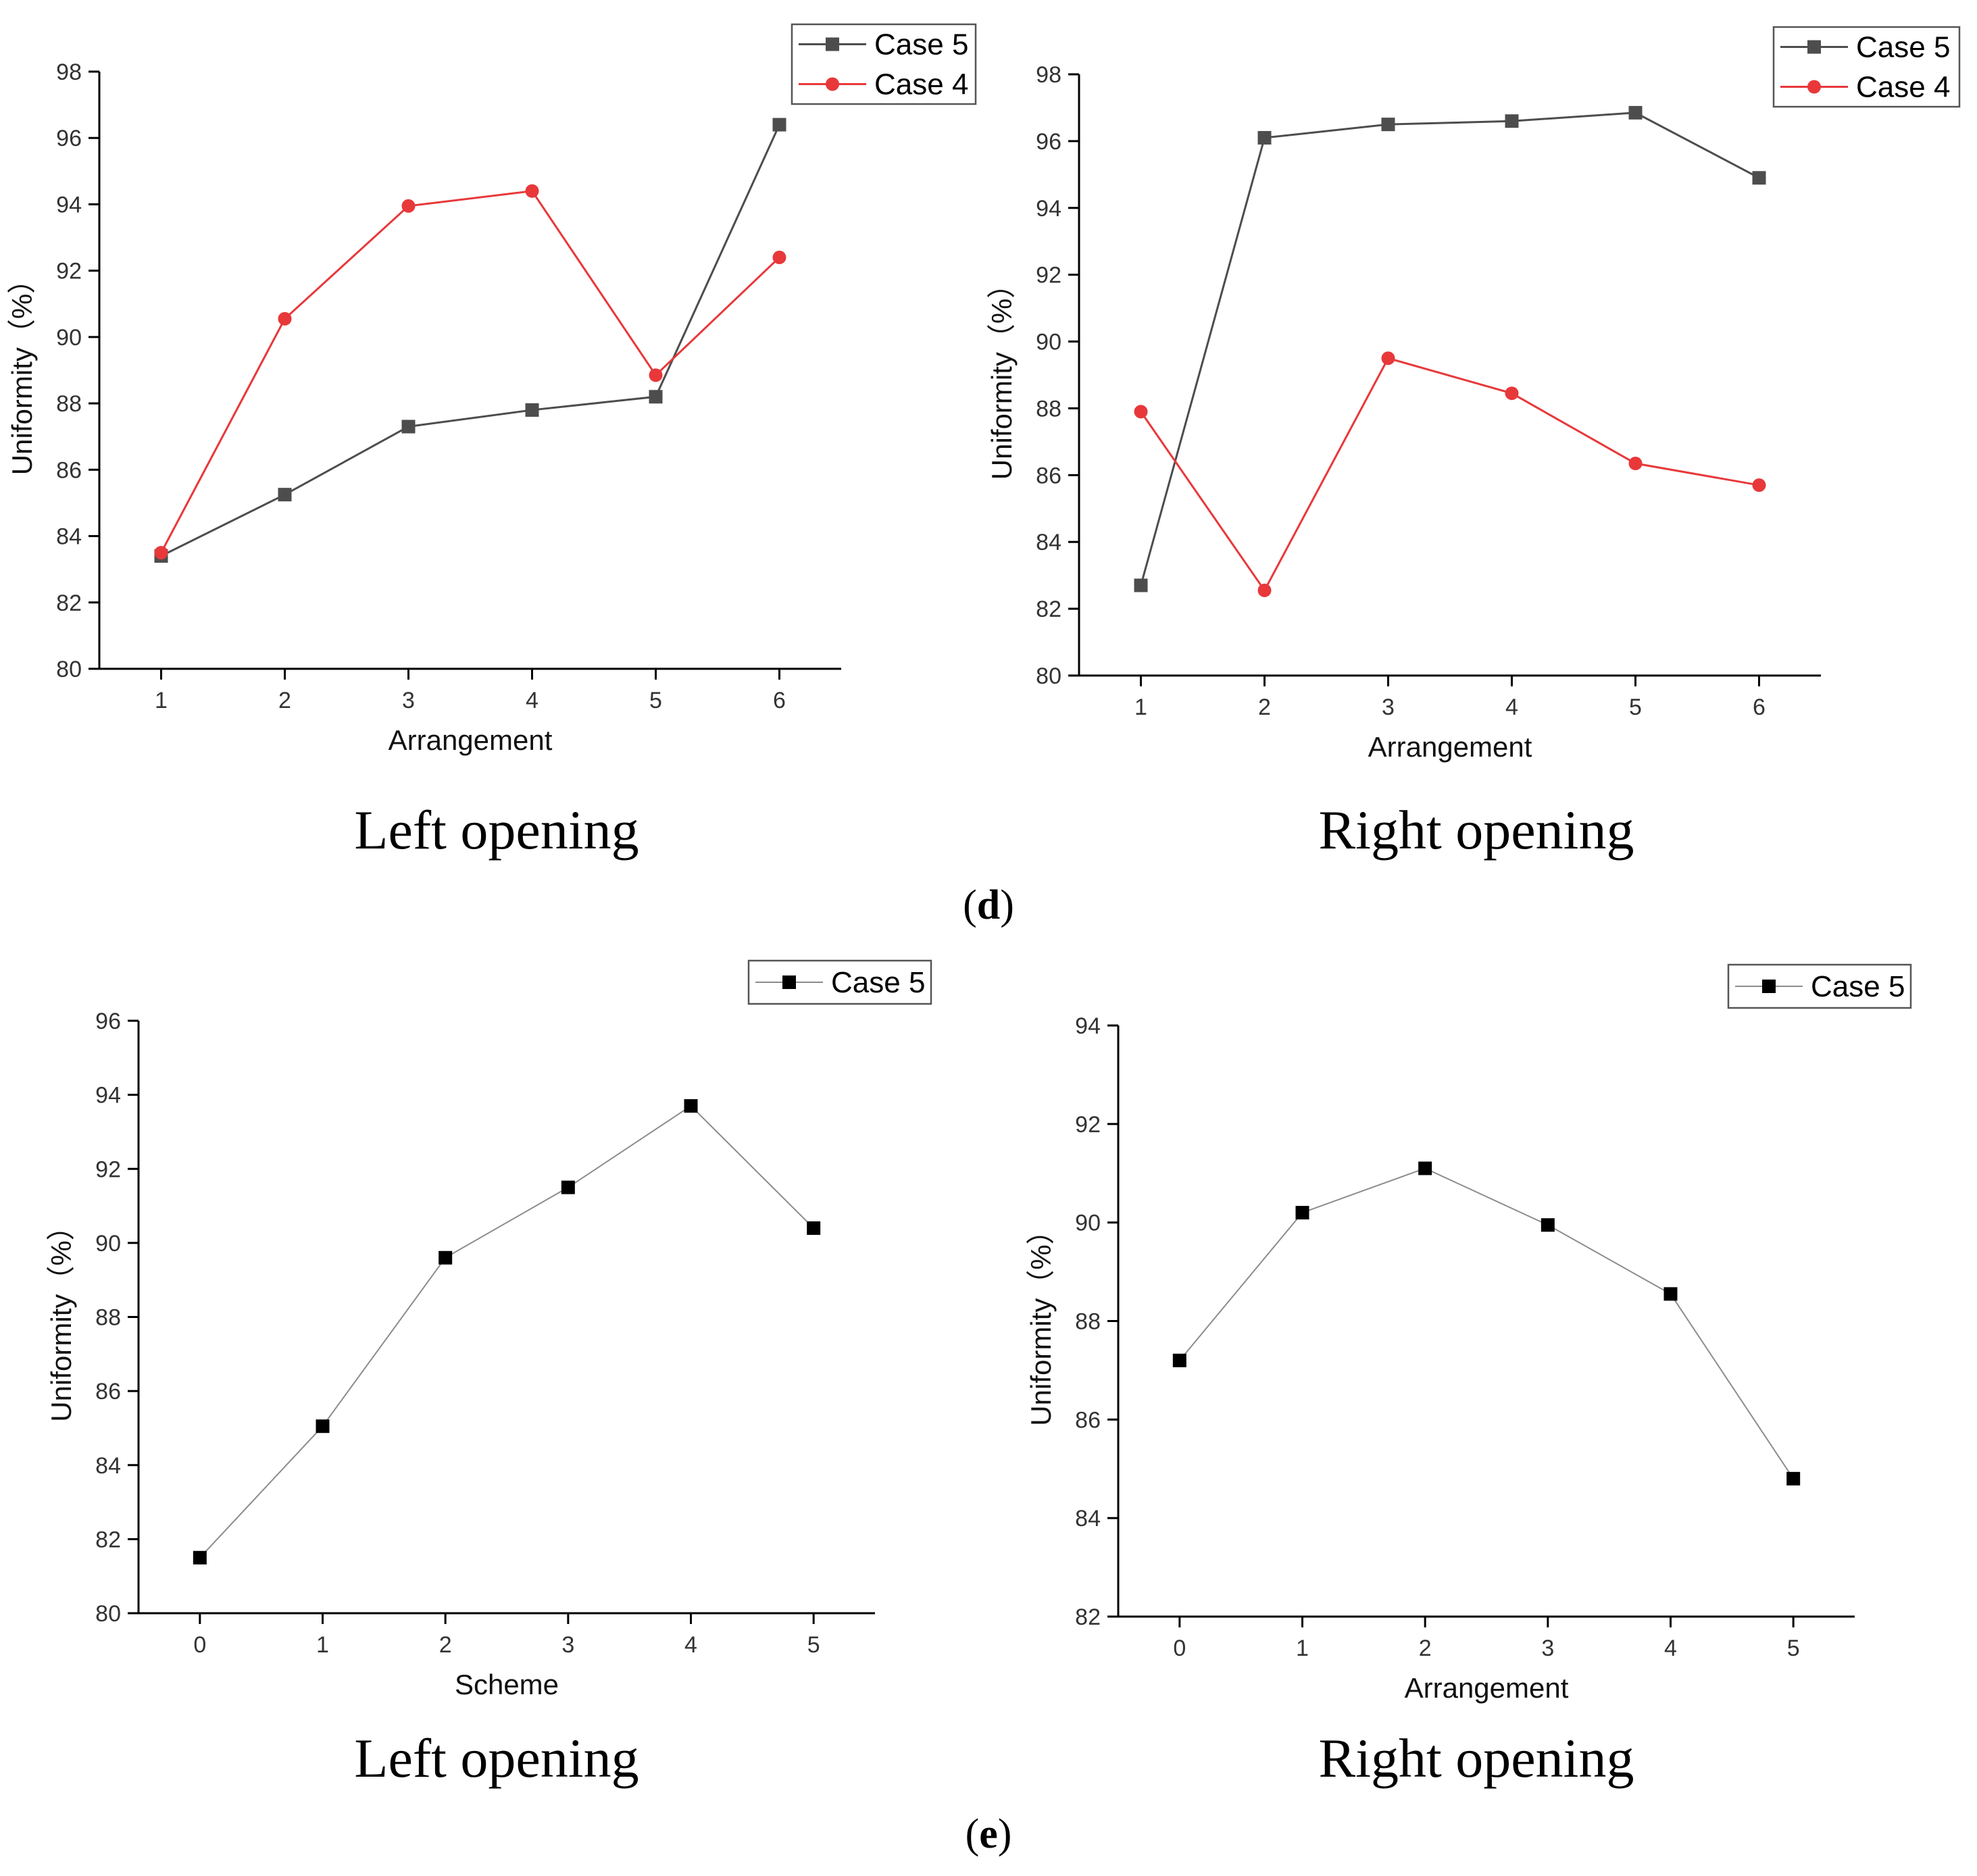 Image resolution: width=1977 pixels, height=1876 pixels. I want to click on legend: Case 5 Case 4, so click(884, 64).